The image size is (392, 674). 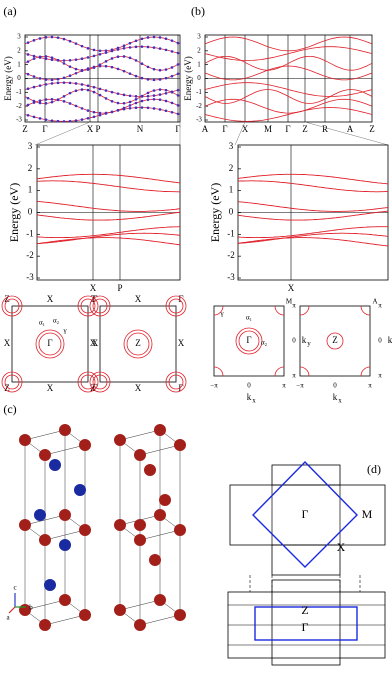 What do you see at coordinates (199, 37) in the screenshot?
I see `y-tick-label: 3` at bounding box center [199, 37].